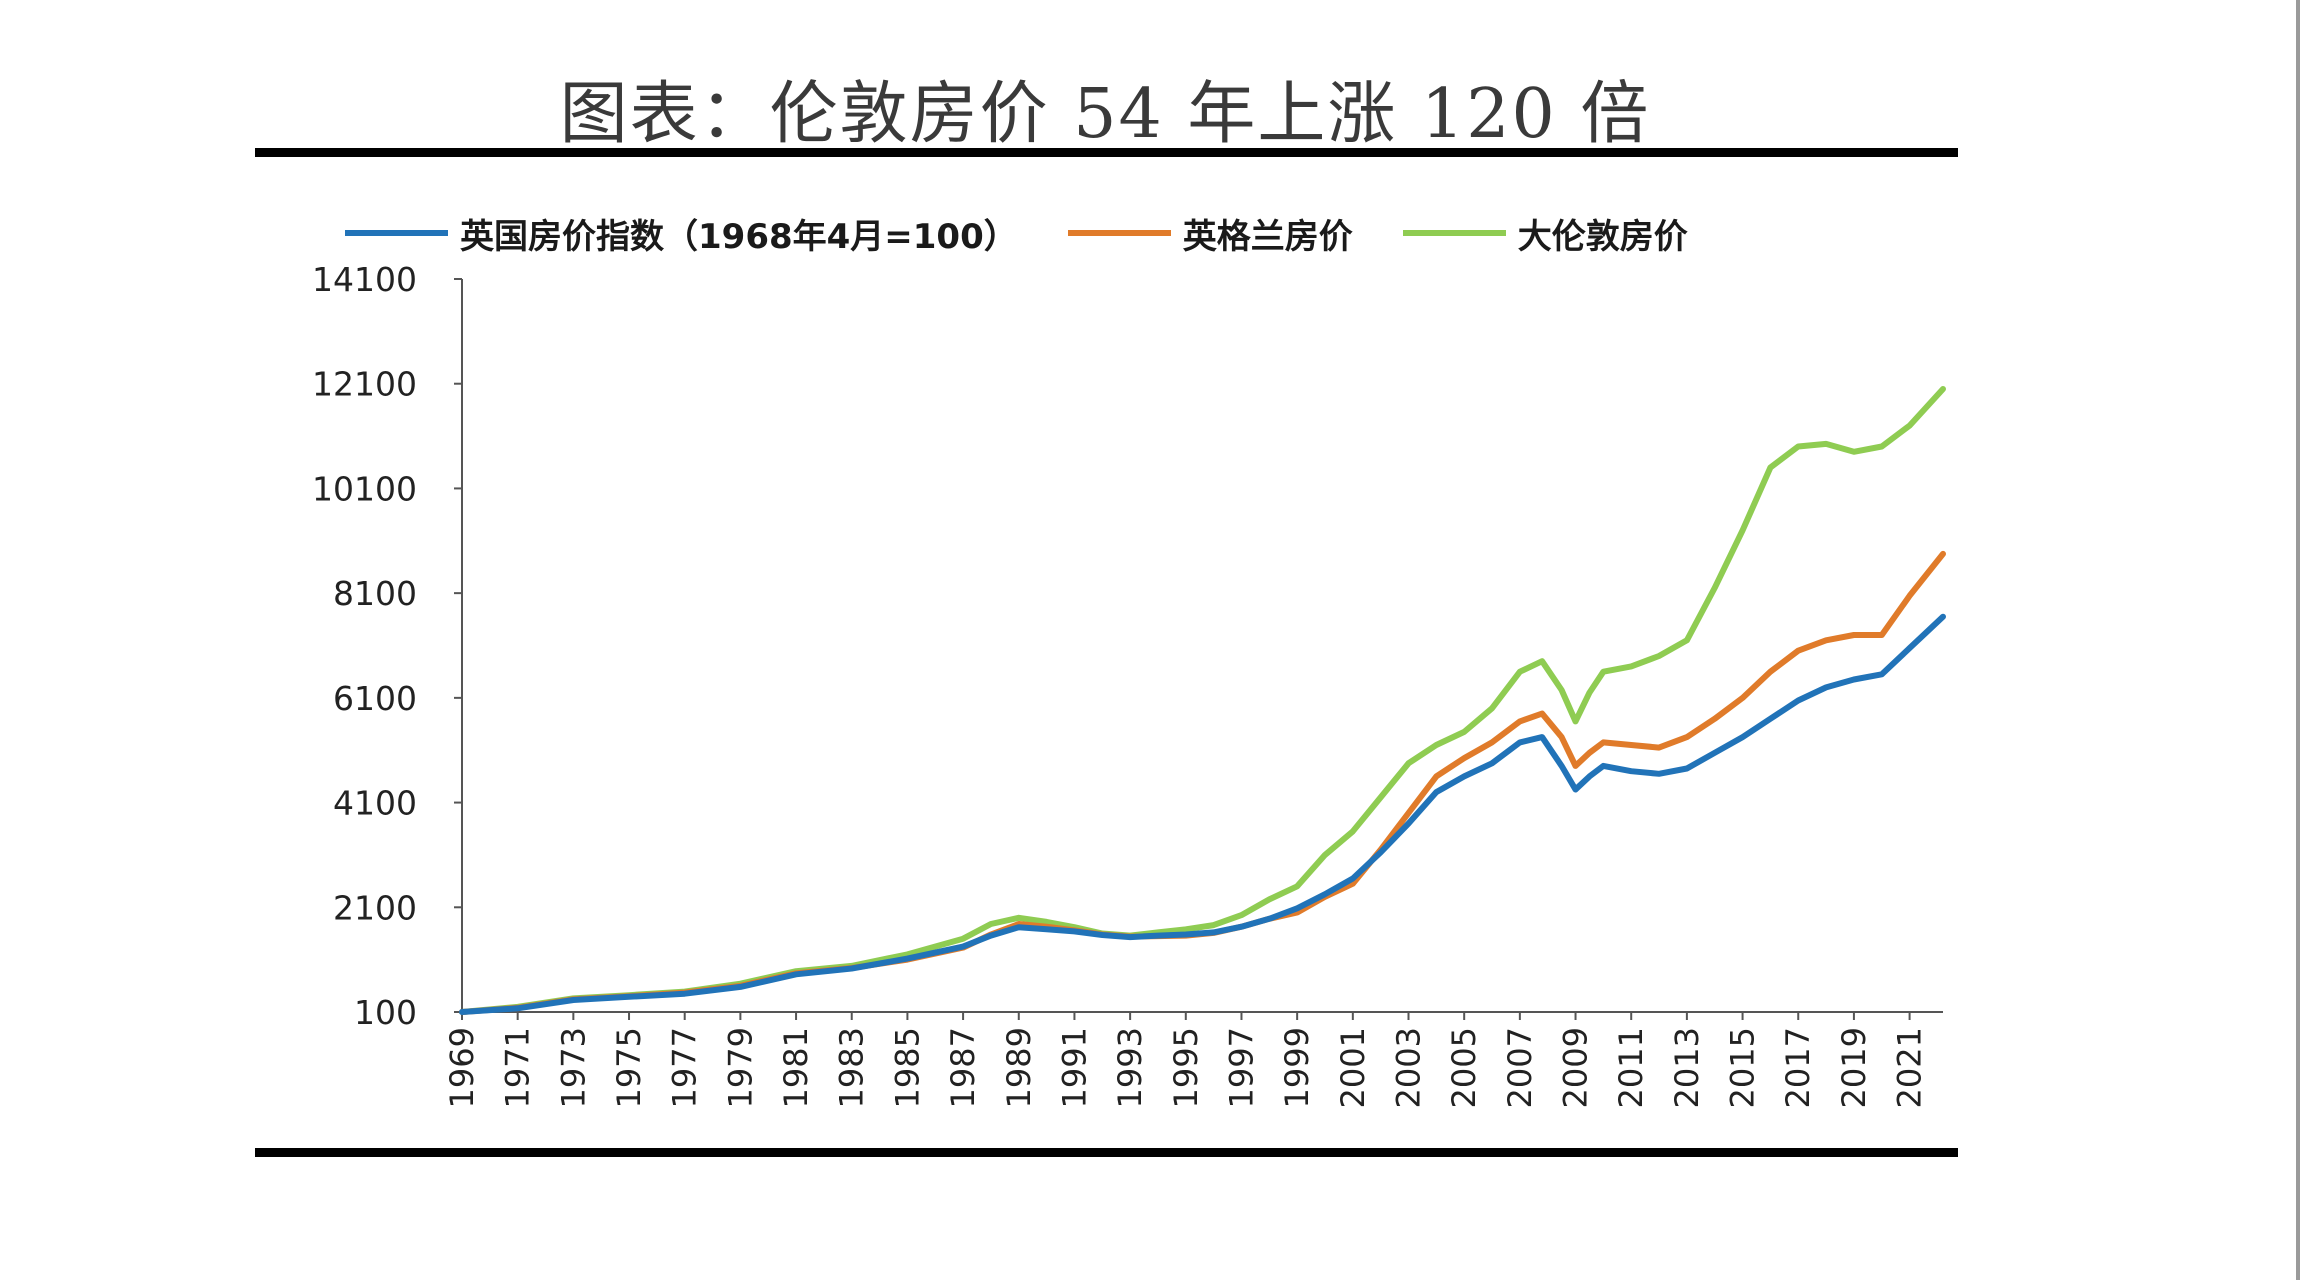  Describe the element at coordinates (963, 1067) in the screenshot. I see `x-tick-label: 1987` at that location.